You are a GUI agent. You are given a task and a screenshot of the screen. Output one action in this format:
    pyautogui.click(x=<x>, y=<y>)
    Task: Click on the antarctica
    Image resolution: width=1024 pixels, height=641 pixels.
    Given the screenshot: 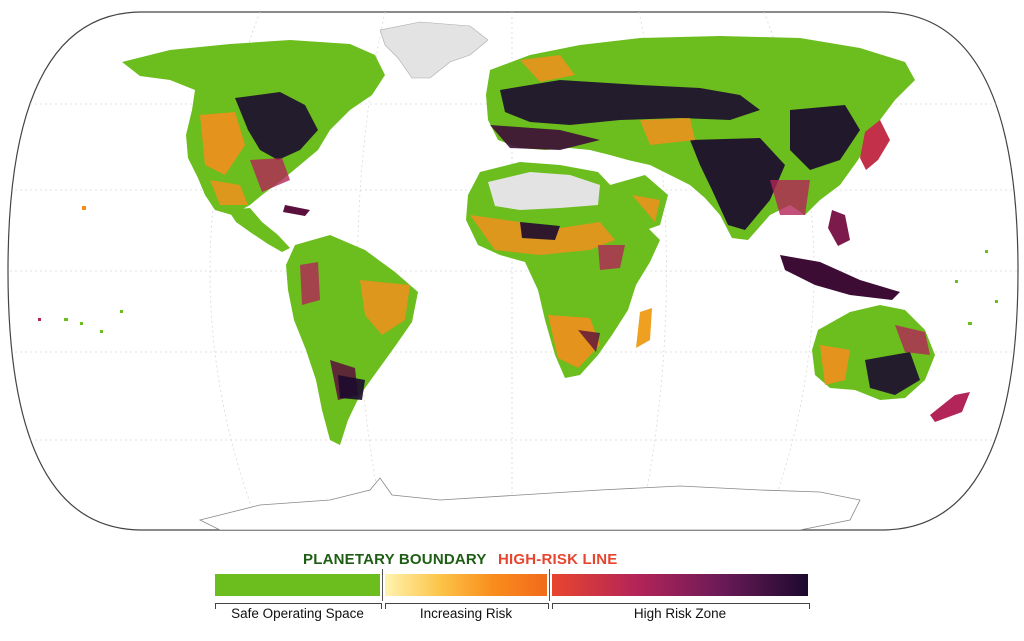 What is the action you would take?
    pyautogui.click(x=529, y=503)
    